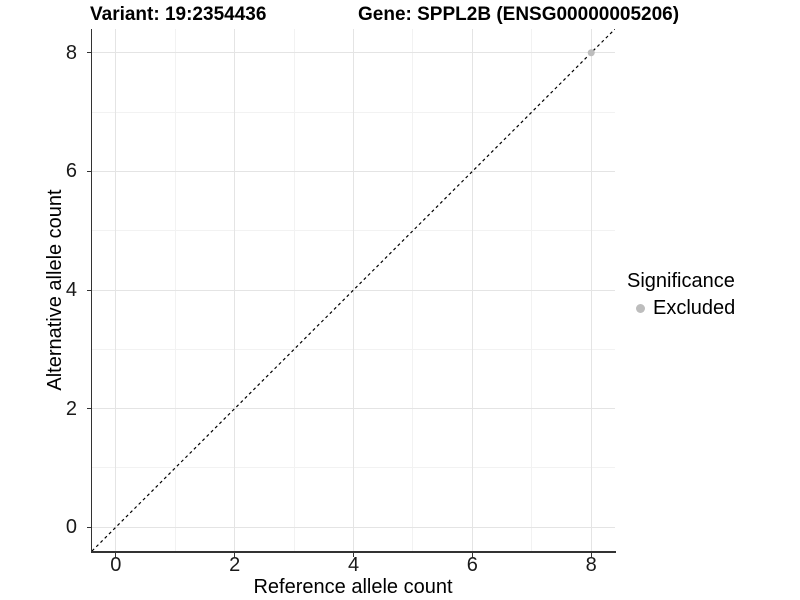  Describe the element at coordinates (472, 565) in the screenshot. I see `x-tick-label: 6` at that location.